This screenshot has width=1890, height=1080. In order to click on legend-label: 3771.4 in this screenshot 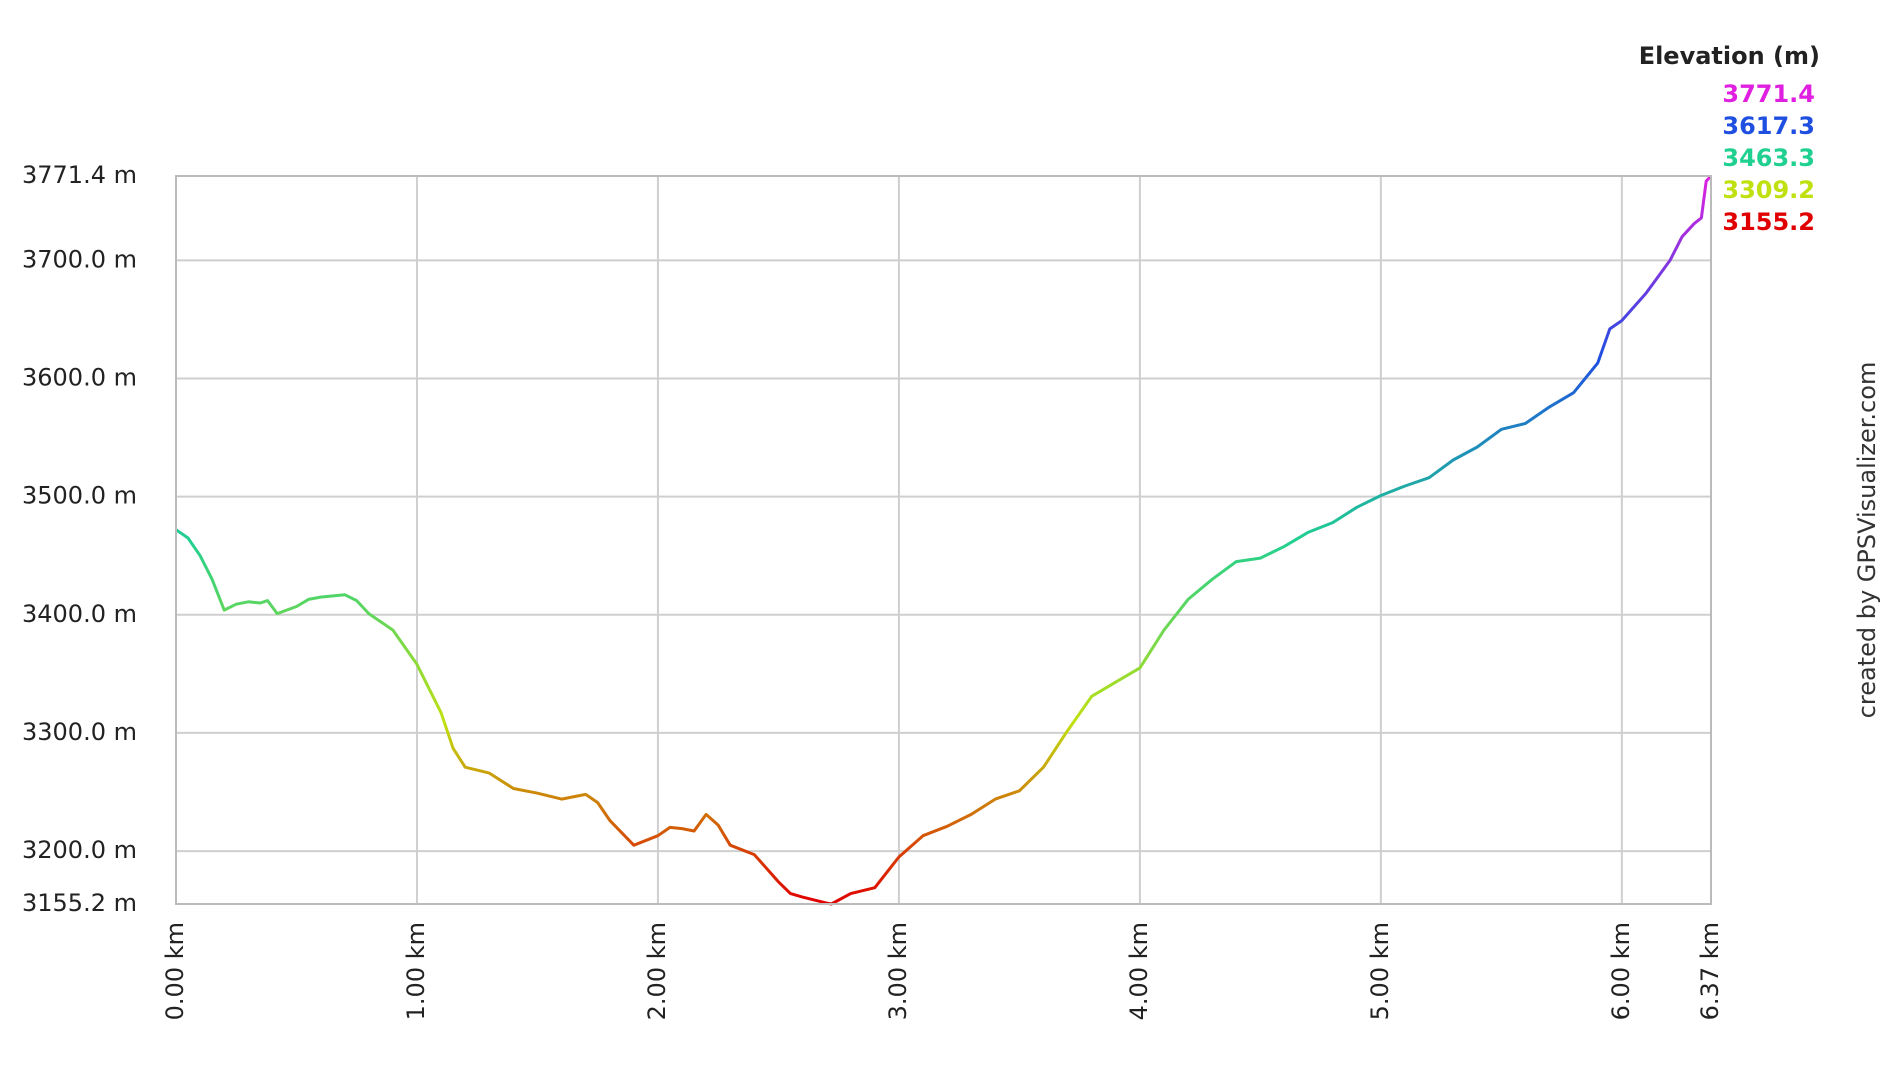, I will do `click(1768, 94)`.